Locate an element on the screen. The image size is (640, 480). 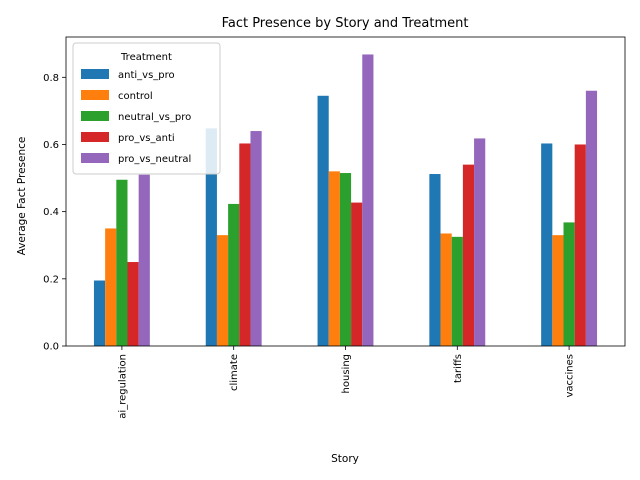
bar-control-ai_regulation is located at coordinates (111, 287).